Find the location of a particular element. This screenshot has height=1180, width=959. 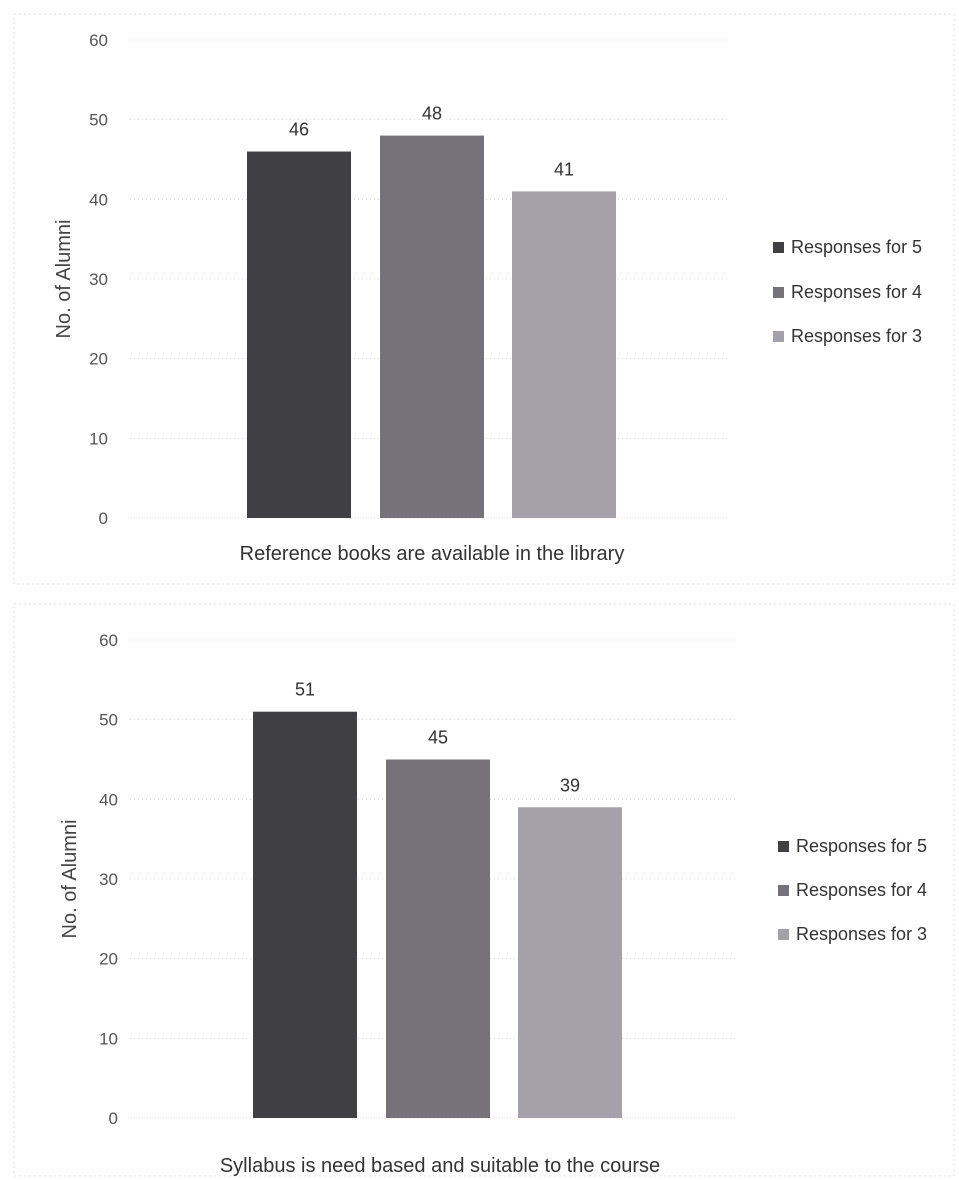

data-label: 51 is located at coordinates (305, 690).